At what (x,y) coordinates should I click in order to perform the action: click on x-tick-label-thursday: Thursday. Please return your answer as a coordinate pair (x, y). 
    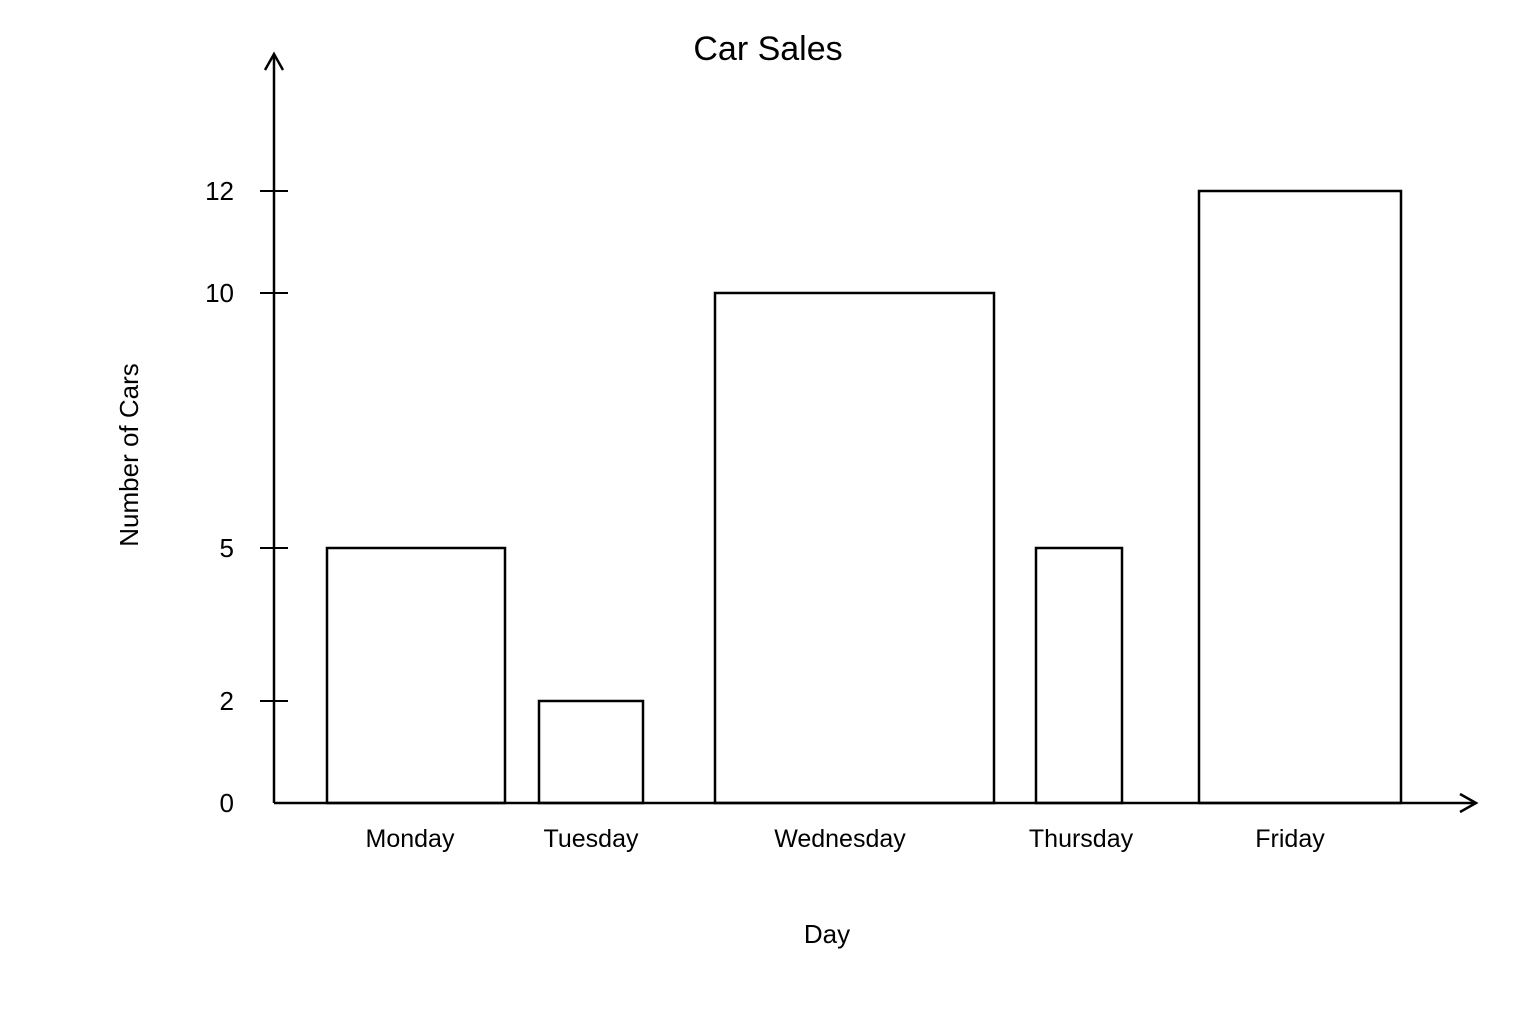
    Looking at the image, I should click on (1081, 839).